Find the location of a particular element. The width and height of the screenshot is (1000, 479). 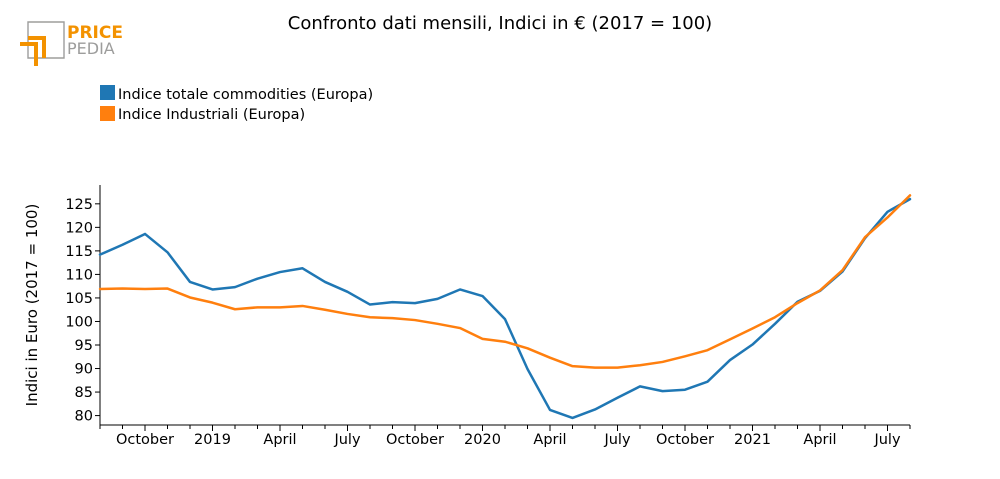

y-tick-label: 125 is located at coordinates (79, 205).